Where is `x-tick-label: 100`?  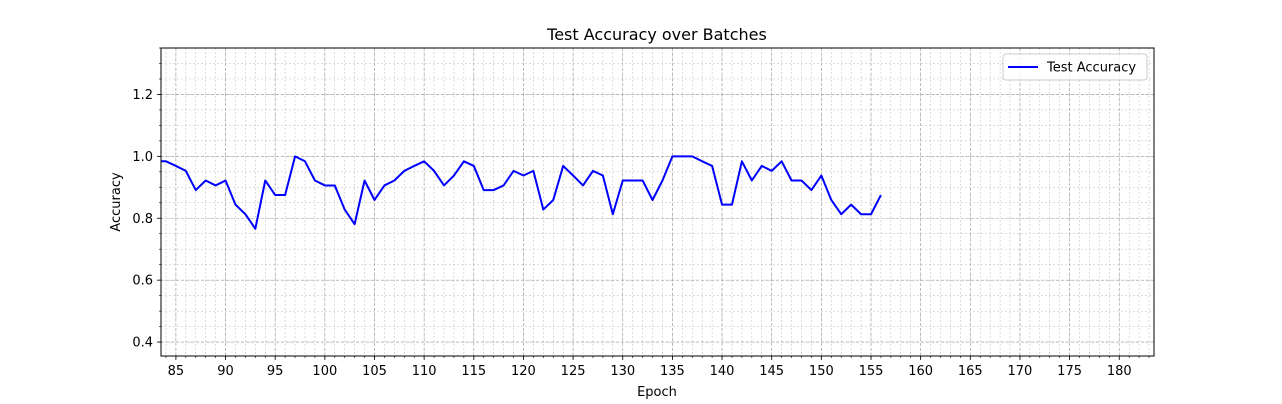
x-tick-label: 100 is located at coordinates (324, 371).